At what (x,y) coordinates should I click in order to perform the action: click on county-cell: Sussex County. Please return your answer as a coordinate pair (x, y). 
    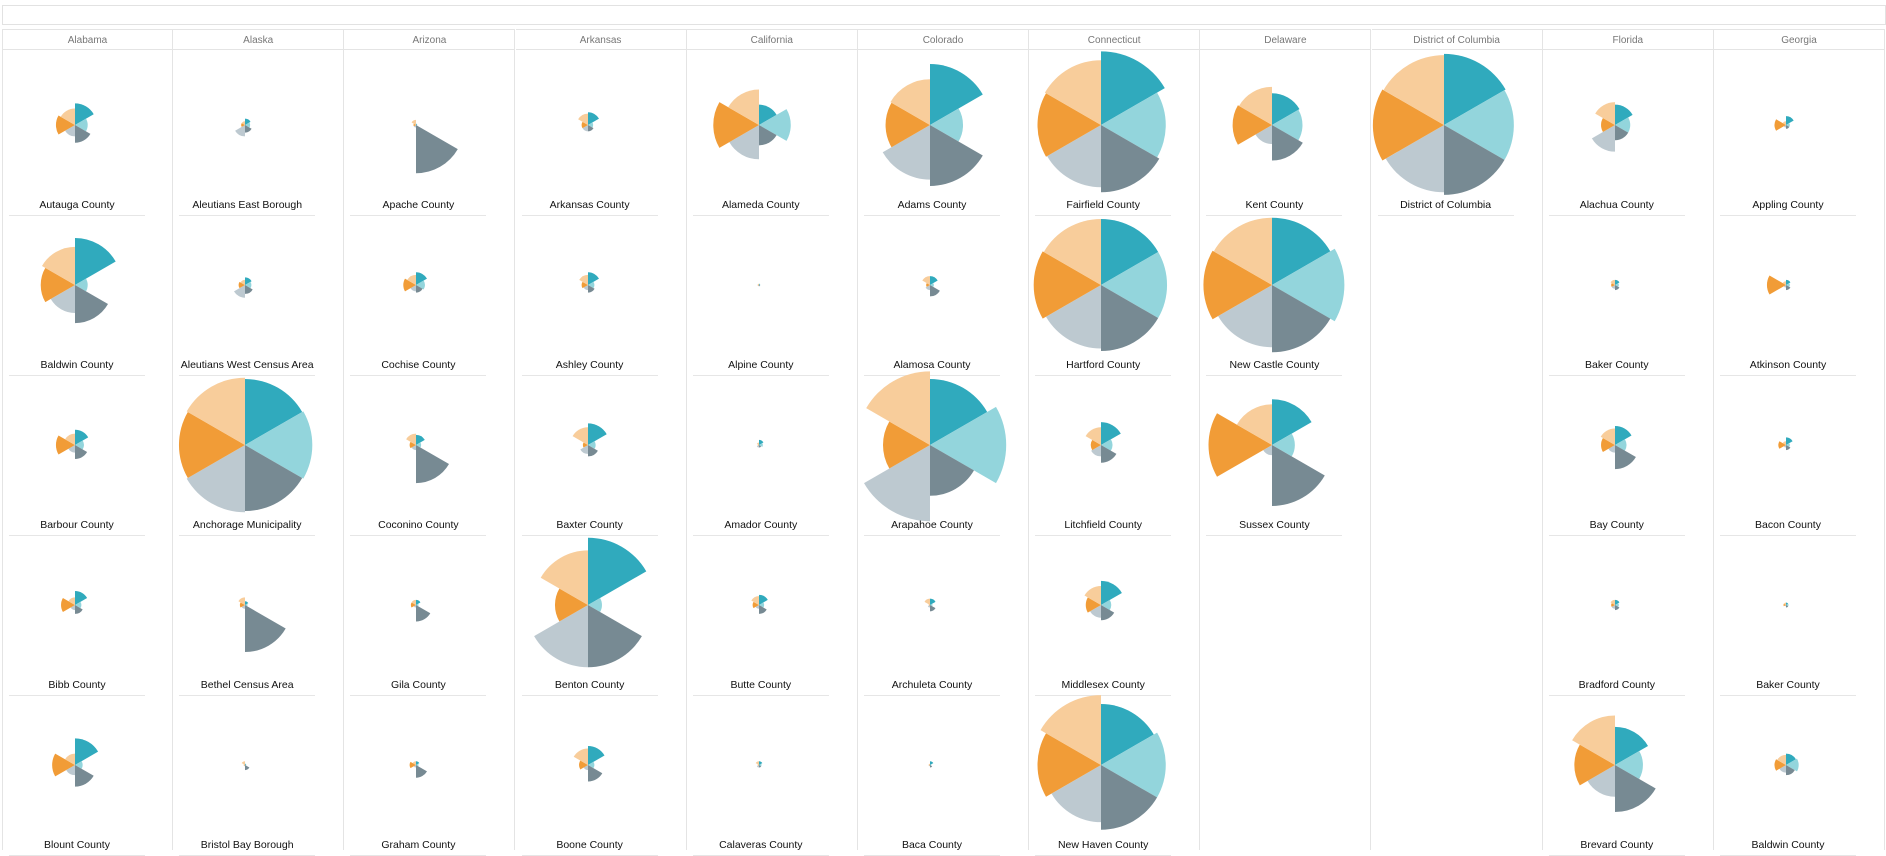
    Looking at the image, I should click on (1285, 453).